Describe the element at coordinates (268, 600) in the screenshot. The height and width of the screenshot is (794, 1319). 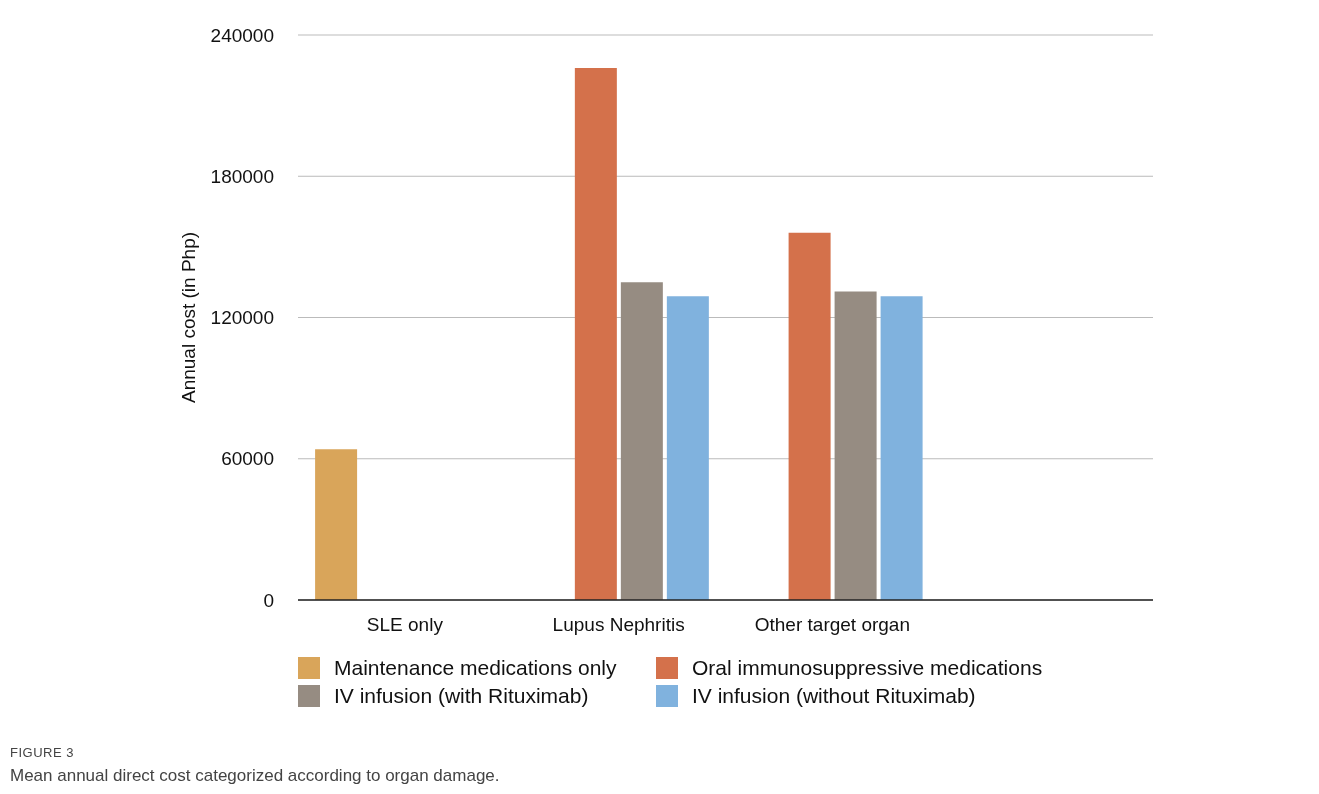
I see `y-tick-label: 0` at that location.